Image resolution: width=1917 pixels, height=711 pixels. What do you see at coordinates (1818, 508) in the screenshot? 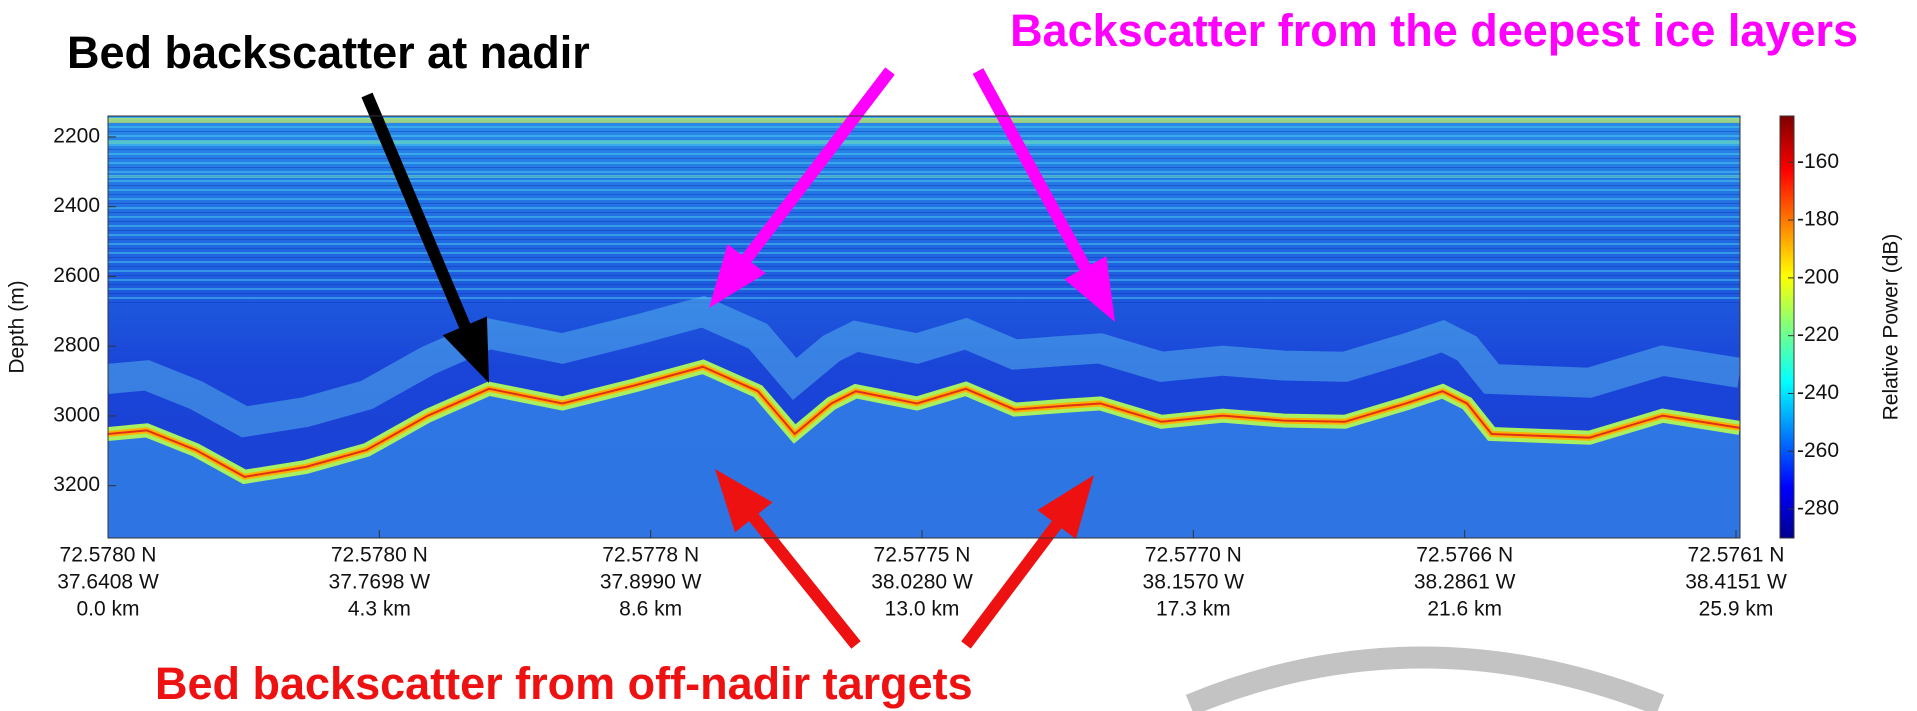
I see `colorbar-tick-label: -280` at bounding box center [1818, 508].